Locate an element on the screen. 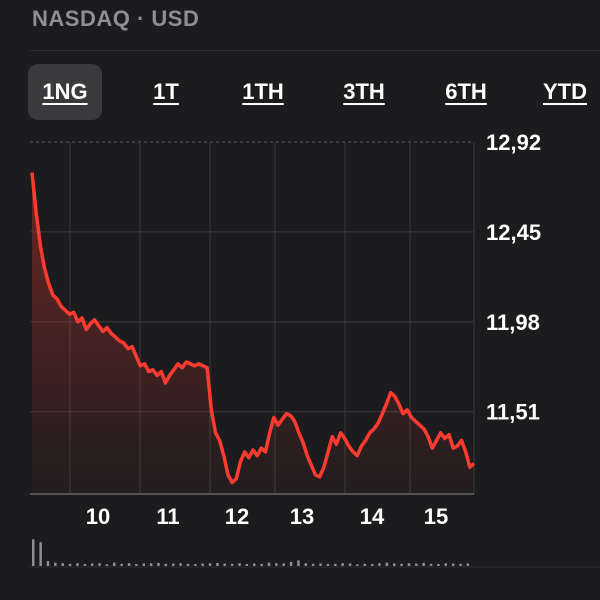  tab-1ng: 1NG is located at coordinates (65, 92).